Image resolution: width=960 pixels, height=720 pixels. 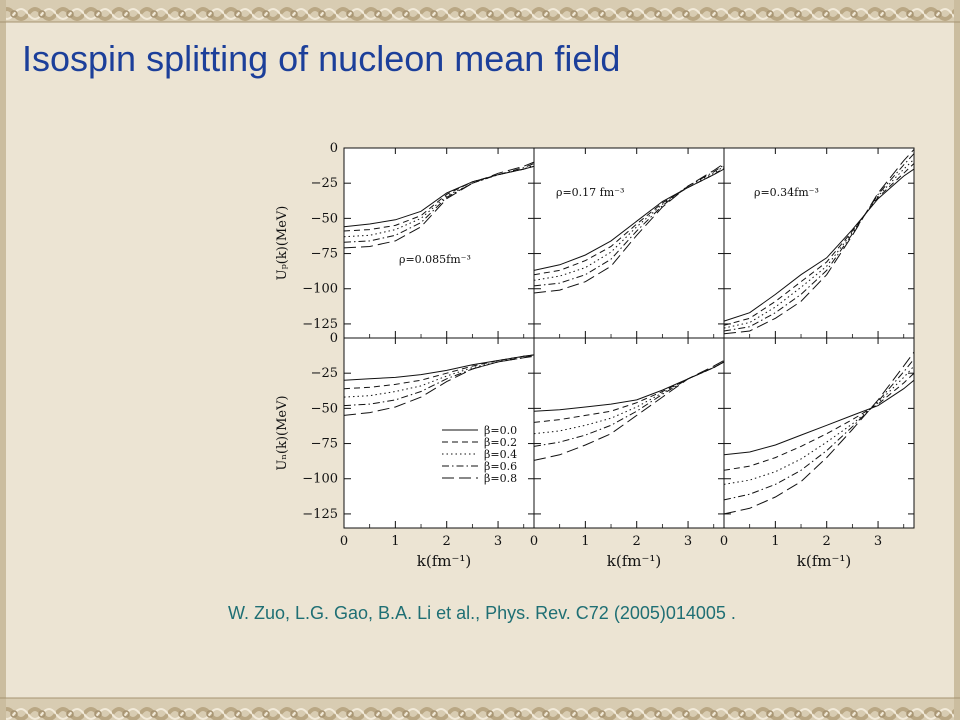 What do you see at coordinates (500, 466) in the screenshot?
I see `legend-entry: β=0.6` at bounding box center [500, 466].